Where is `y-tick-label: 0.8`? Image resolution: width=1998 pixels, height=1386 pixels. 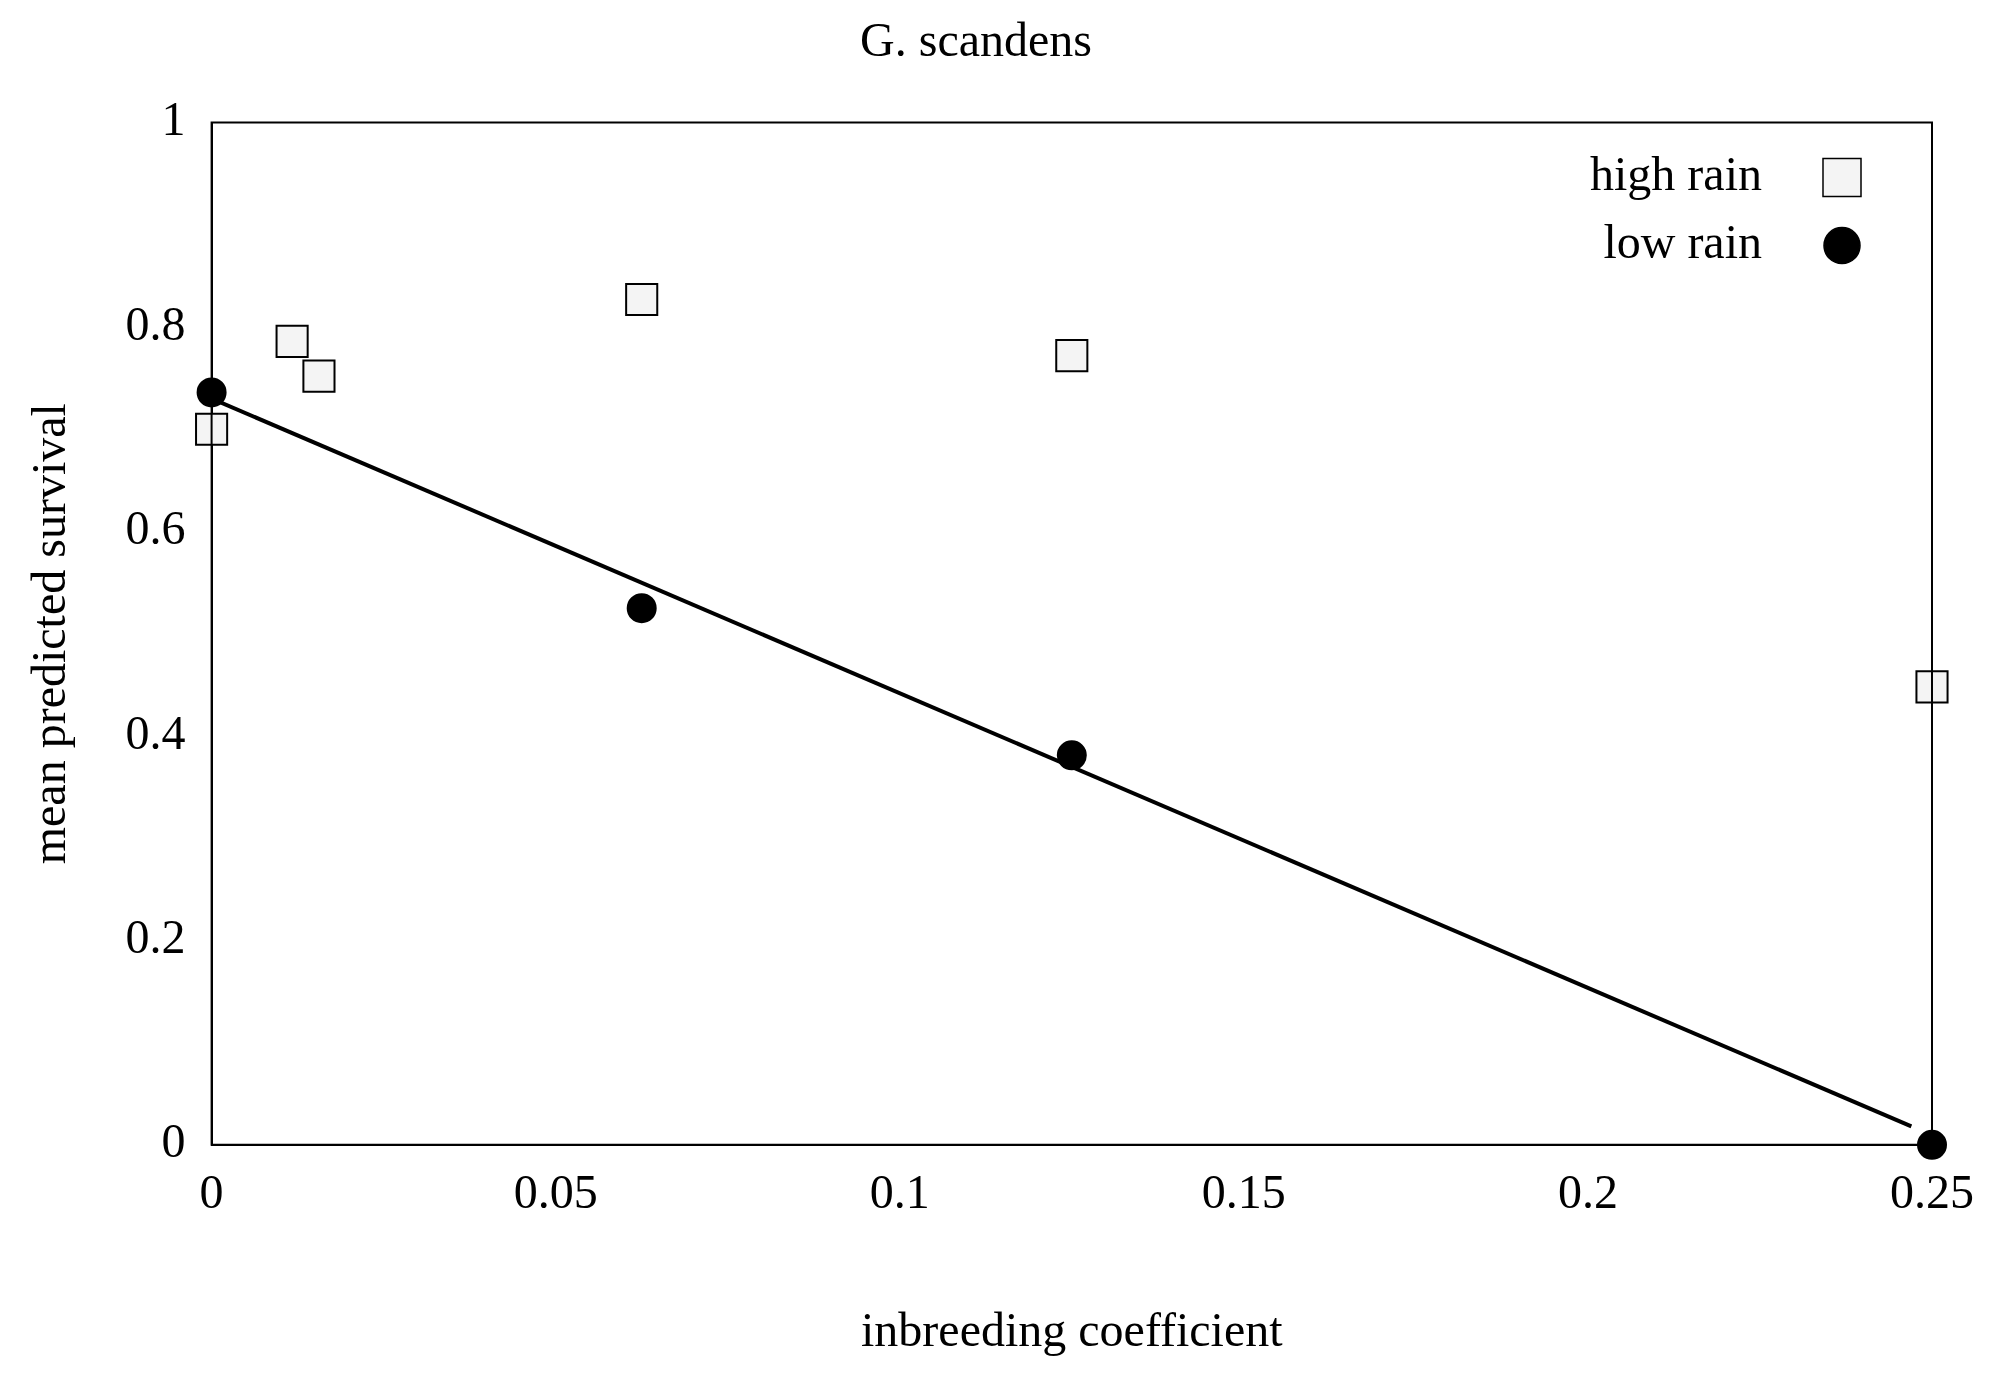
y-tick-label: 0.8 is located at coordinates (155, 323).